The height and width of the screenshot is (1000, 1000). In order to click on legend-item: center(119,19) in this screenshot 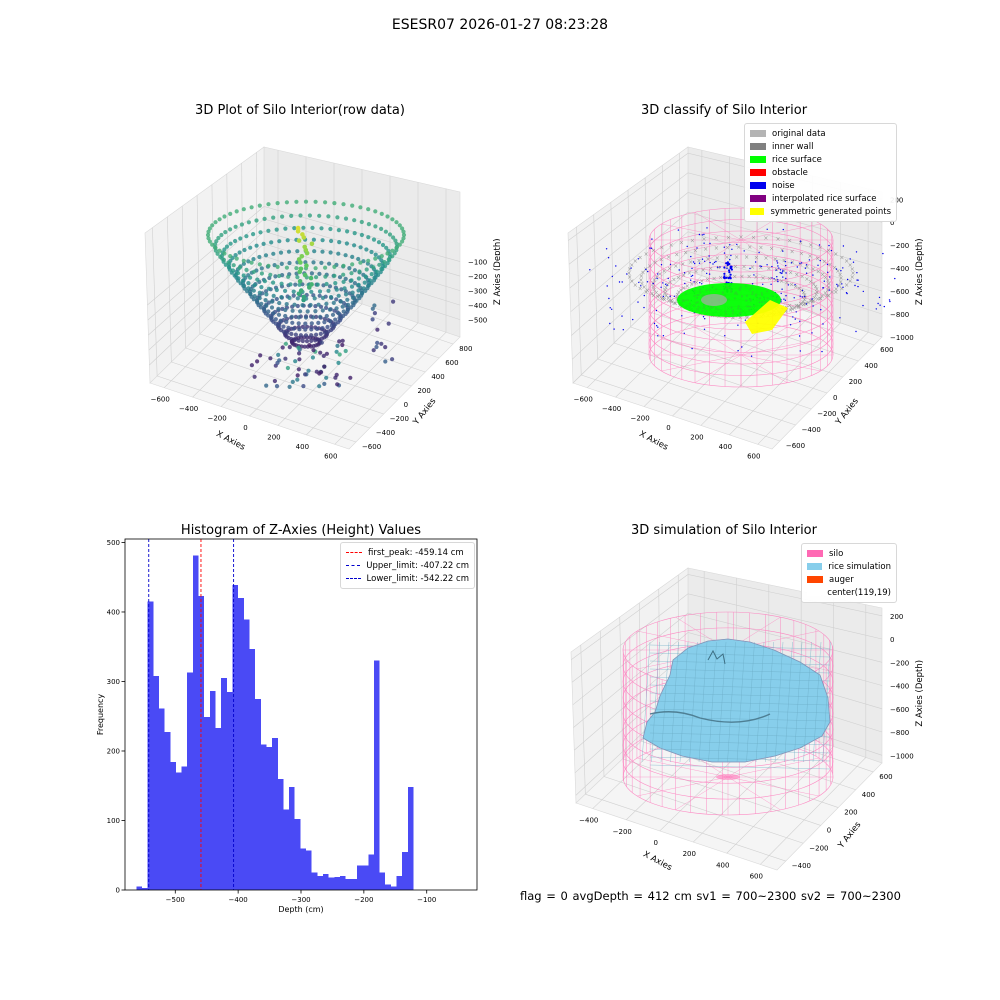, I will do `click(849, 592)`.